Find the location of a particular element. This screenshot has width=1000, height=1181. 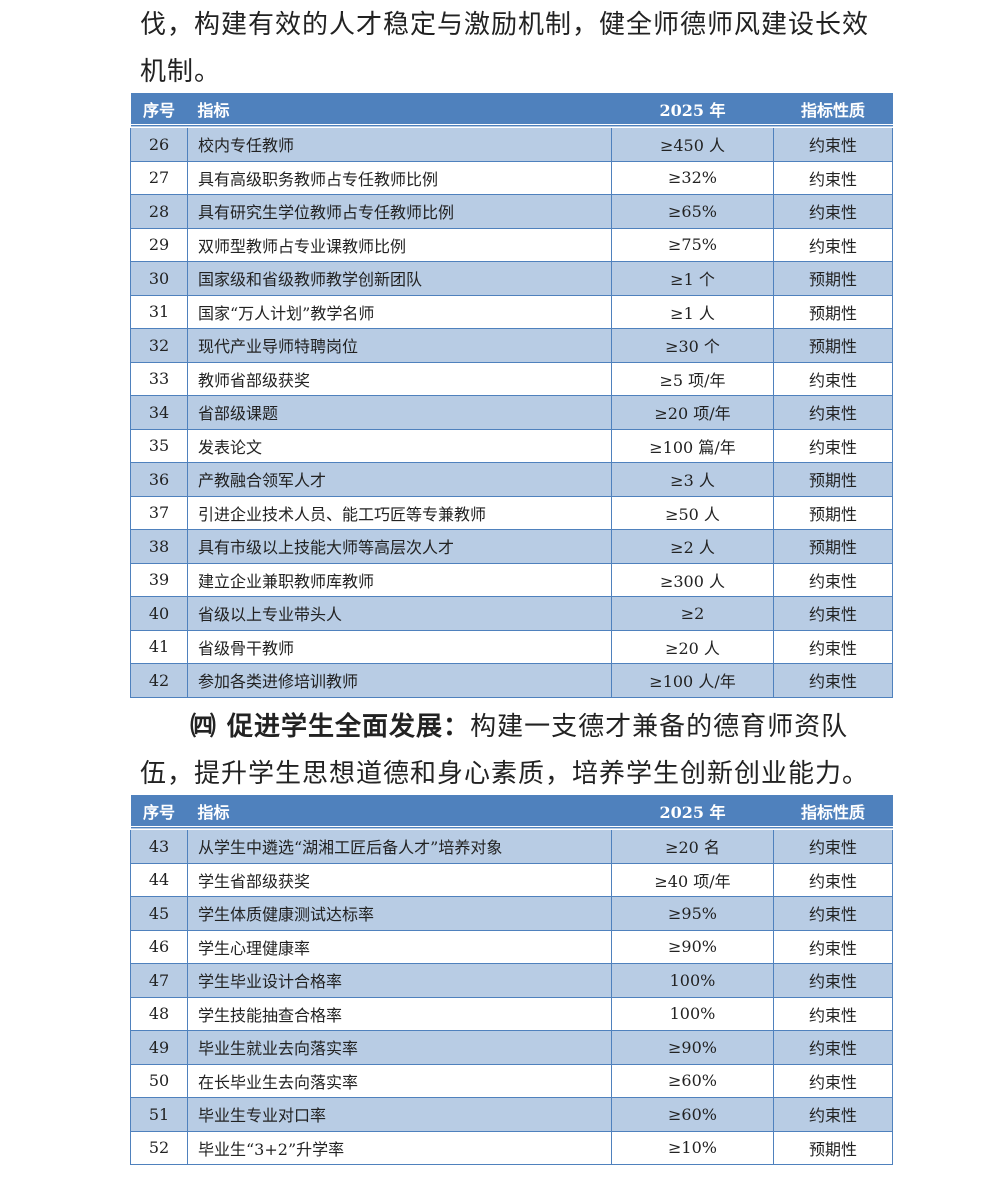

row: 26 校内专任教师 ≥450 人约束性 is located at coordinates (511, 143).